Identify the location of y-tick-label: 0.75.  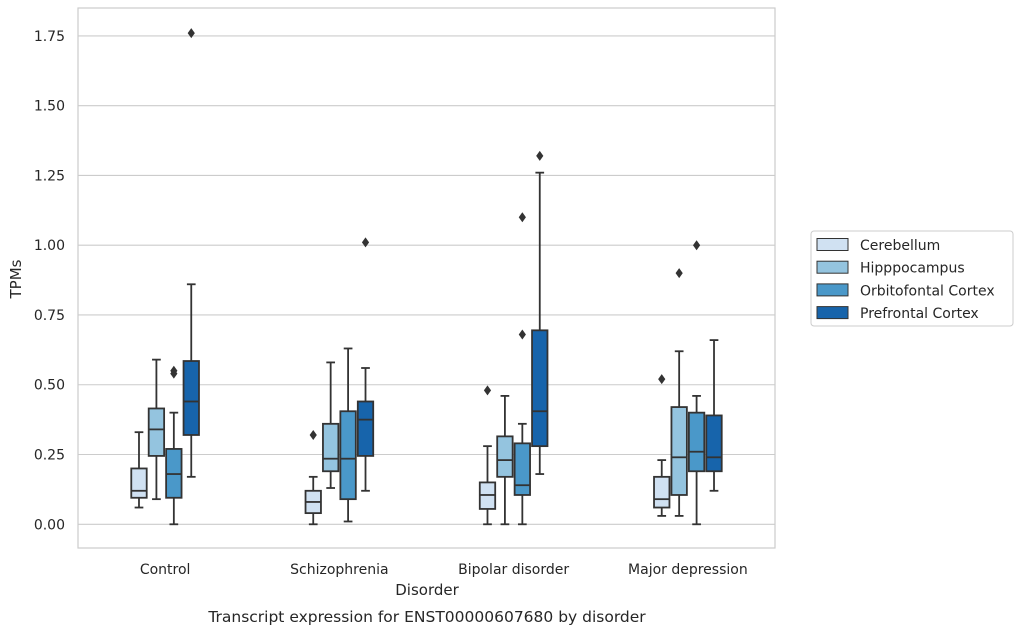
(49, 316).